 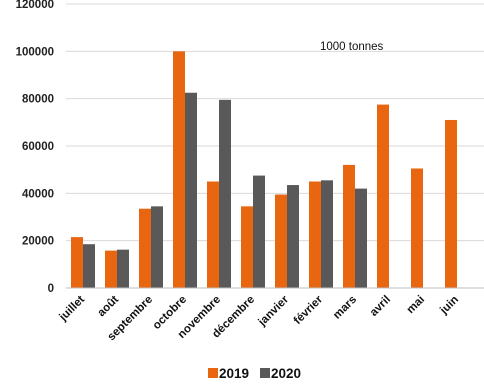 I want to click on bar-2019-septembre, so click(x=145, y=248).